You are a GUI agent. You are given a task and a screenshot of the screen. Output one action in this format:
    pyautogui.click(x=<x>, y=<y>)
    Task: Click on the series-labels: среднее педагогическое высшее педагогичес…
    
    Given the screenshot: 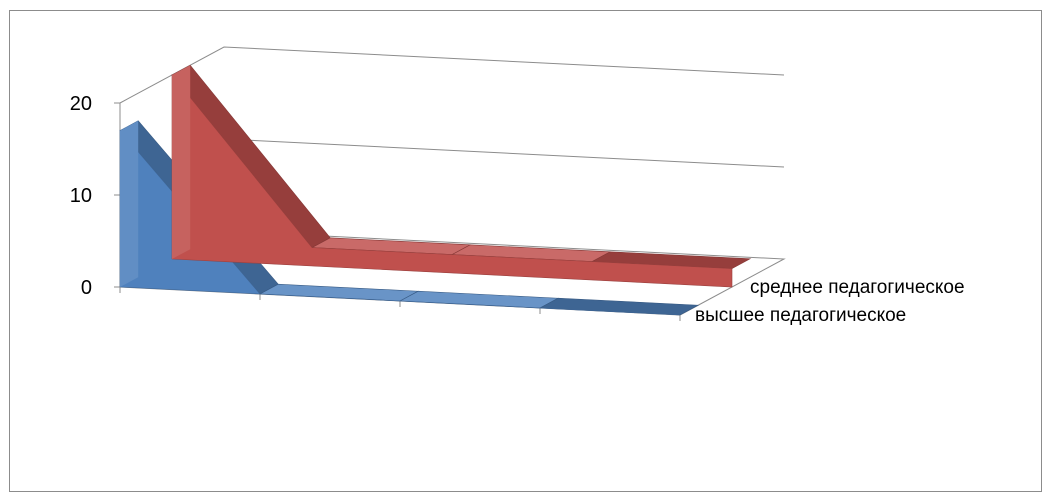 What is the action you would take?
    pyautogui.click(x=830, y=301)
    